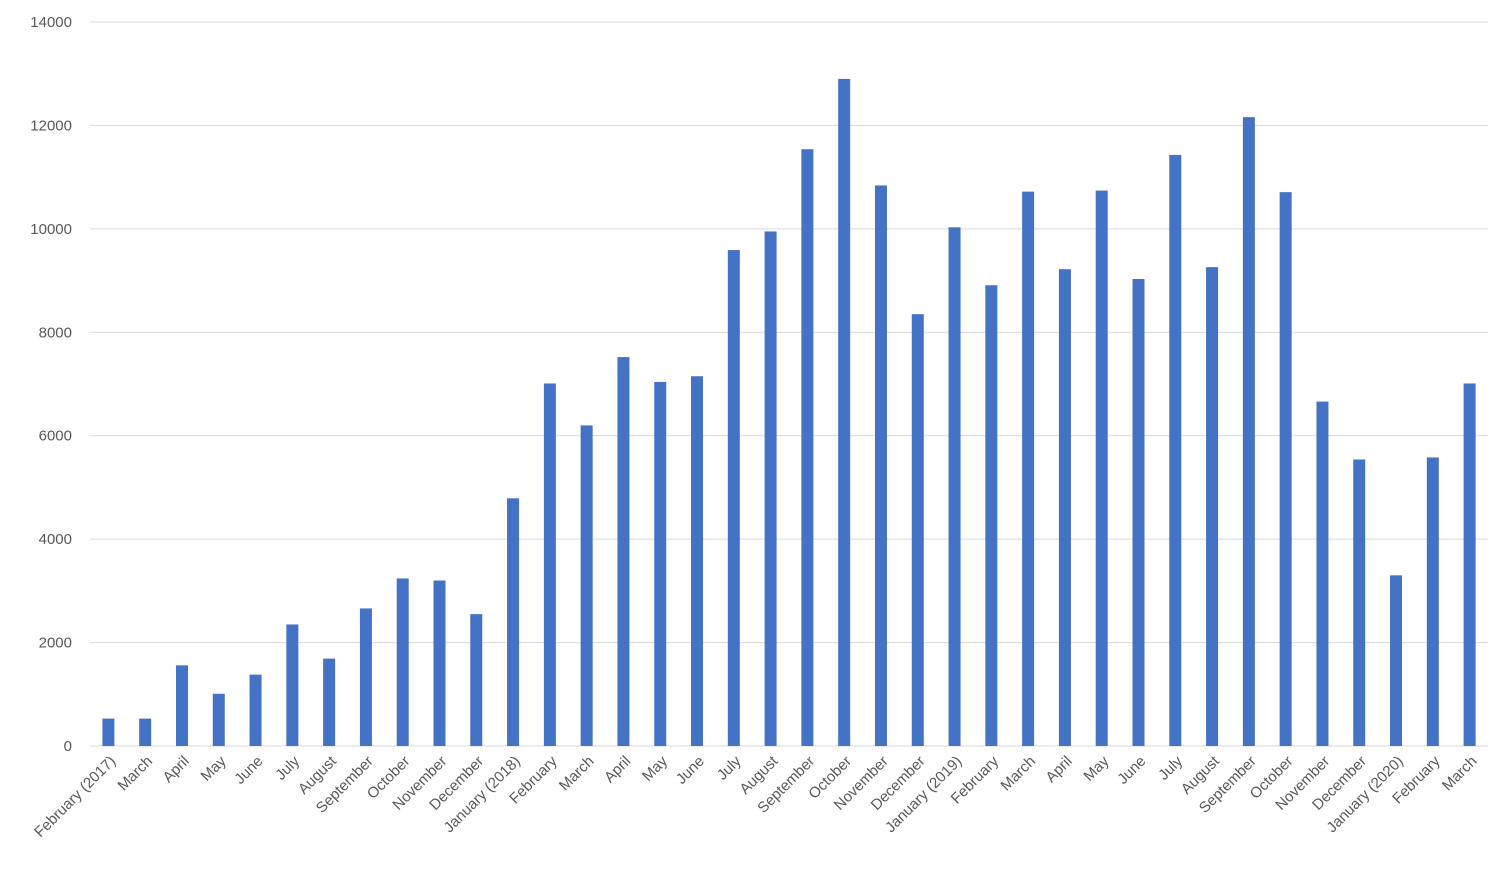 The image size is (1511, 874). What do you see at coordinates (75, 797) in the screenshot?
I see `x-tick-label: February (2017)` at bounding box center [75, 797].